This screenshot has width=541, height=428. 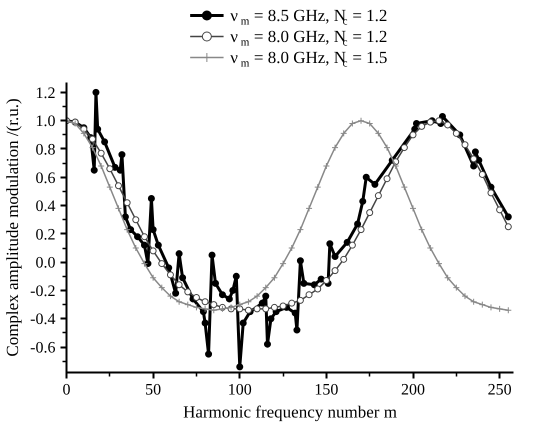 What do you see at coordinates (46, 235) in the screenshot?
I see `y-tick-label: 0.2` at bounding box center [46, 235].